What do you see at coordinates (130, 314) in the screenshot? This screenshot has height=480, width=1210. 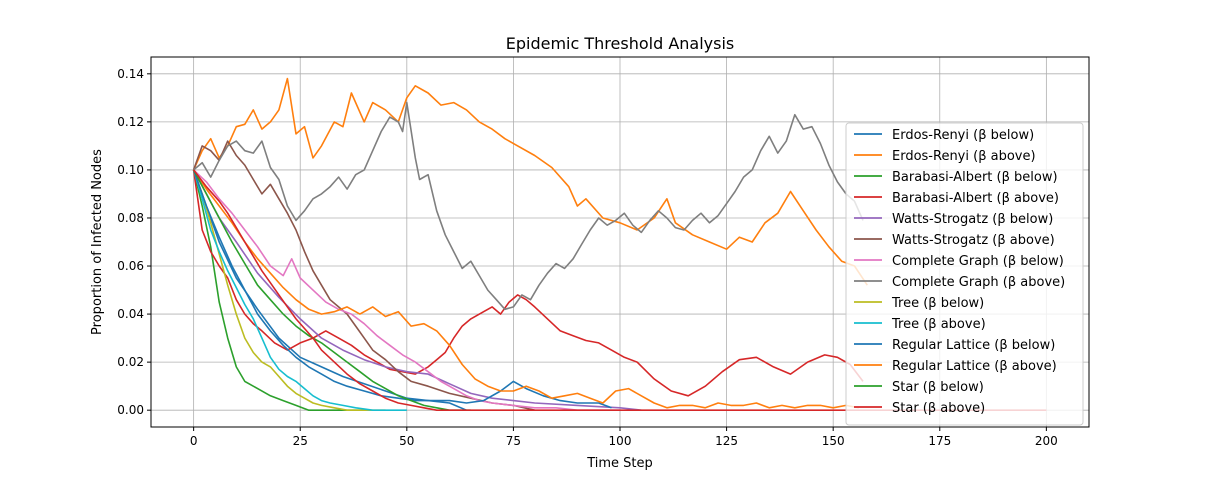 I see `y-tick-label: 0.04` at bounding box center [130, 314].